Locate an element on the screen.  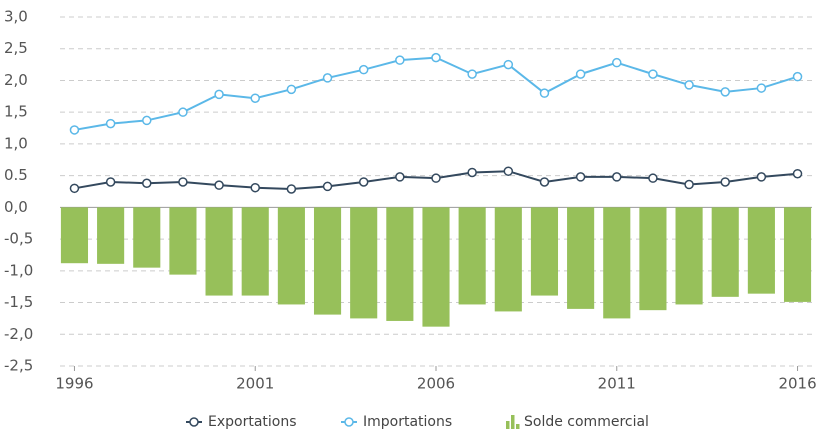
y-tick-label: -2,5 is located at coordinates (18, 366).